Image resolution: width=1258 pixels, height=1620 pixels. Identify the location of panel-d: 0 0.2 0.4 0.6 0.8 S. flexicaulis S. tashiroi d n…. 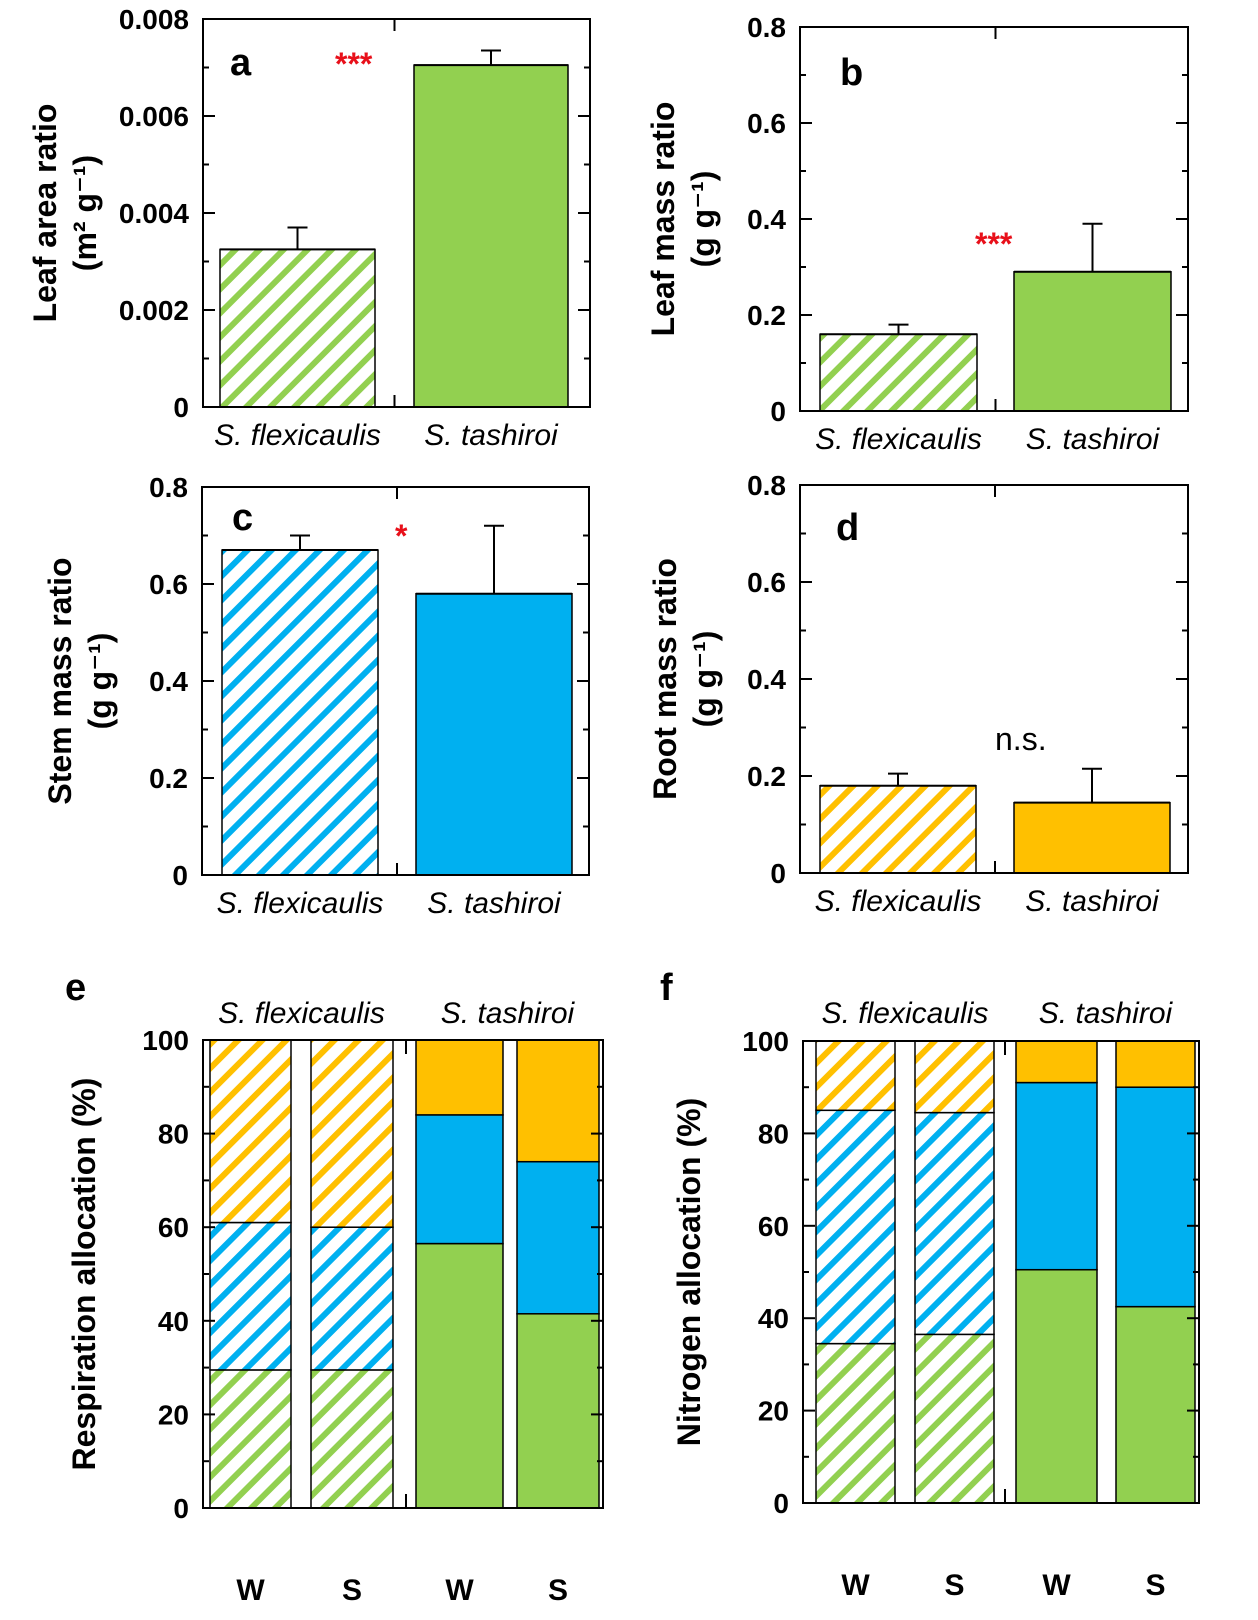
(918, 694).